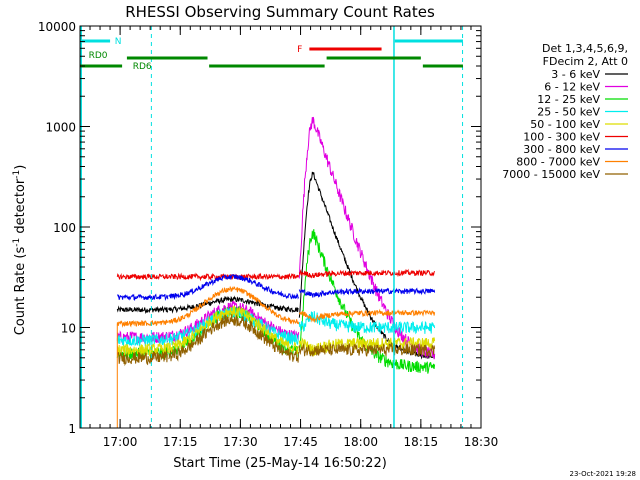  I want to click on x-tick-label: 17:30, so click(240, 442).